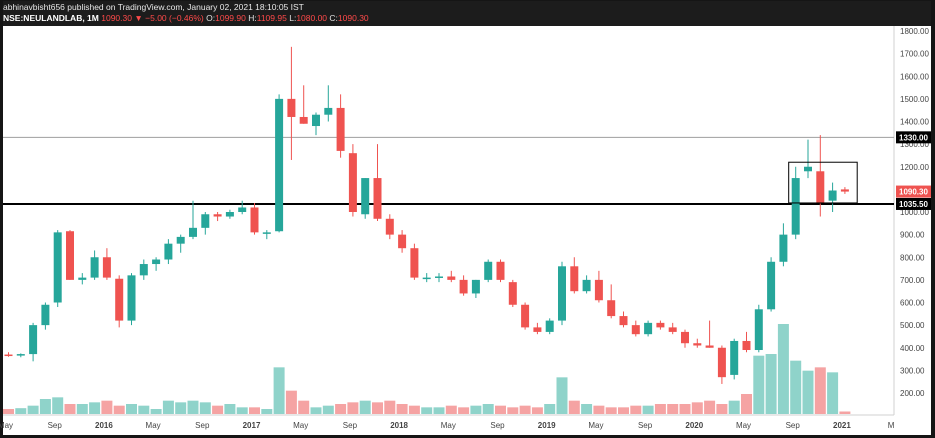 The width and height of the screenshot is (935, 438). I want to click on symbol: NSE:NEULANDLAB, 1M, so click(51, 18).